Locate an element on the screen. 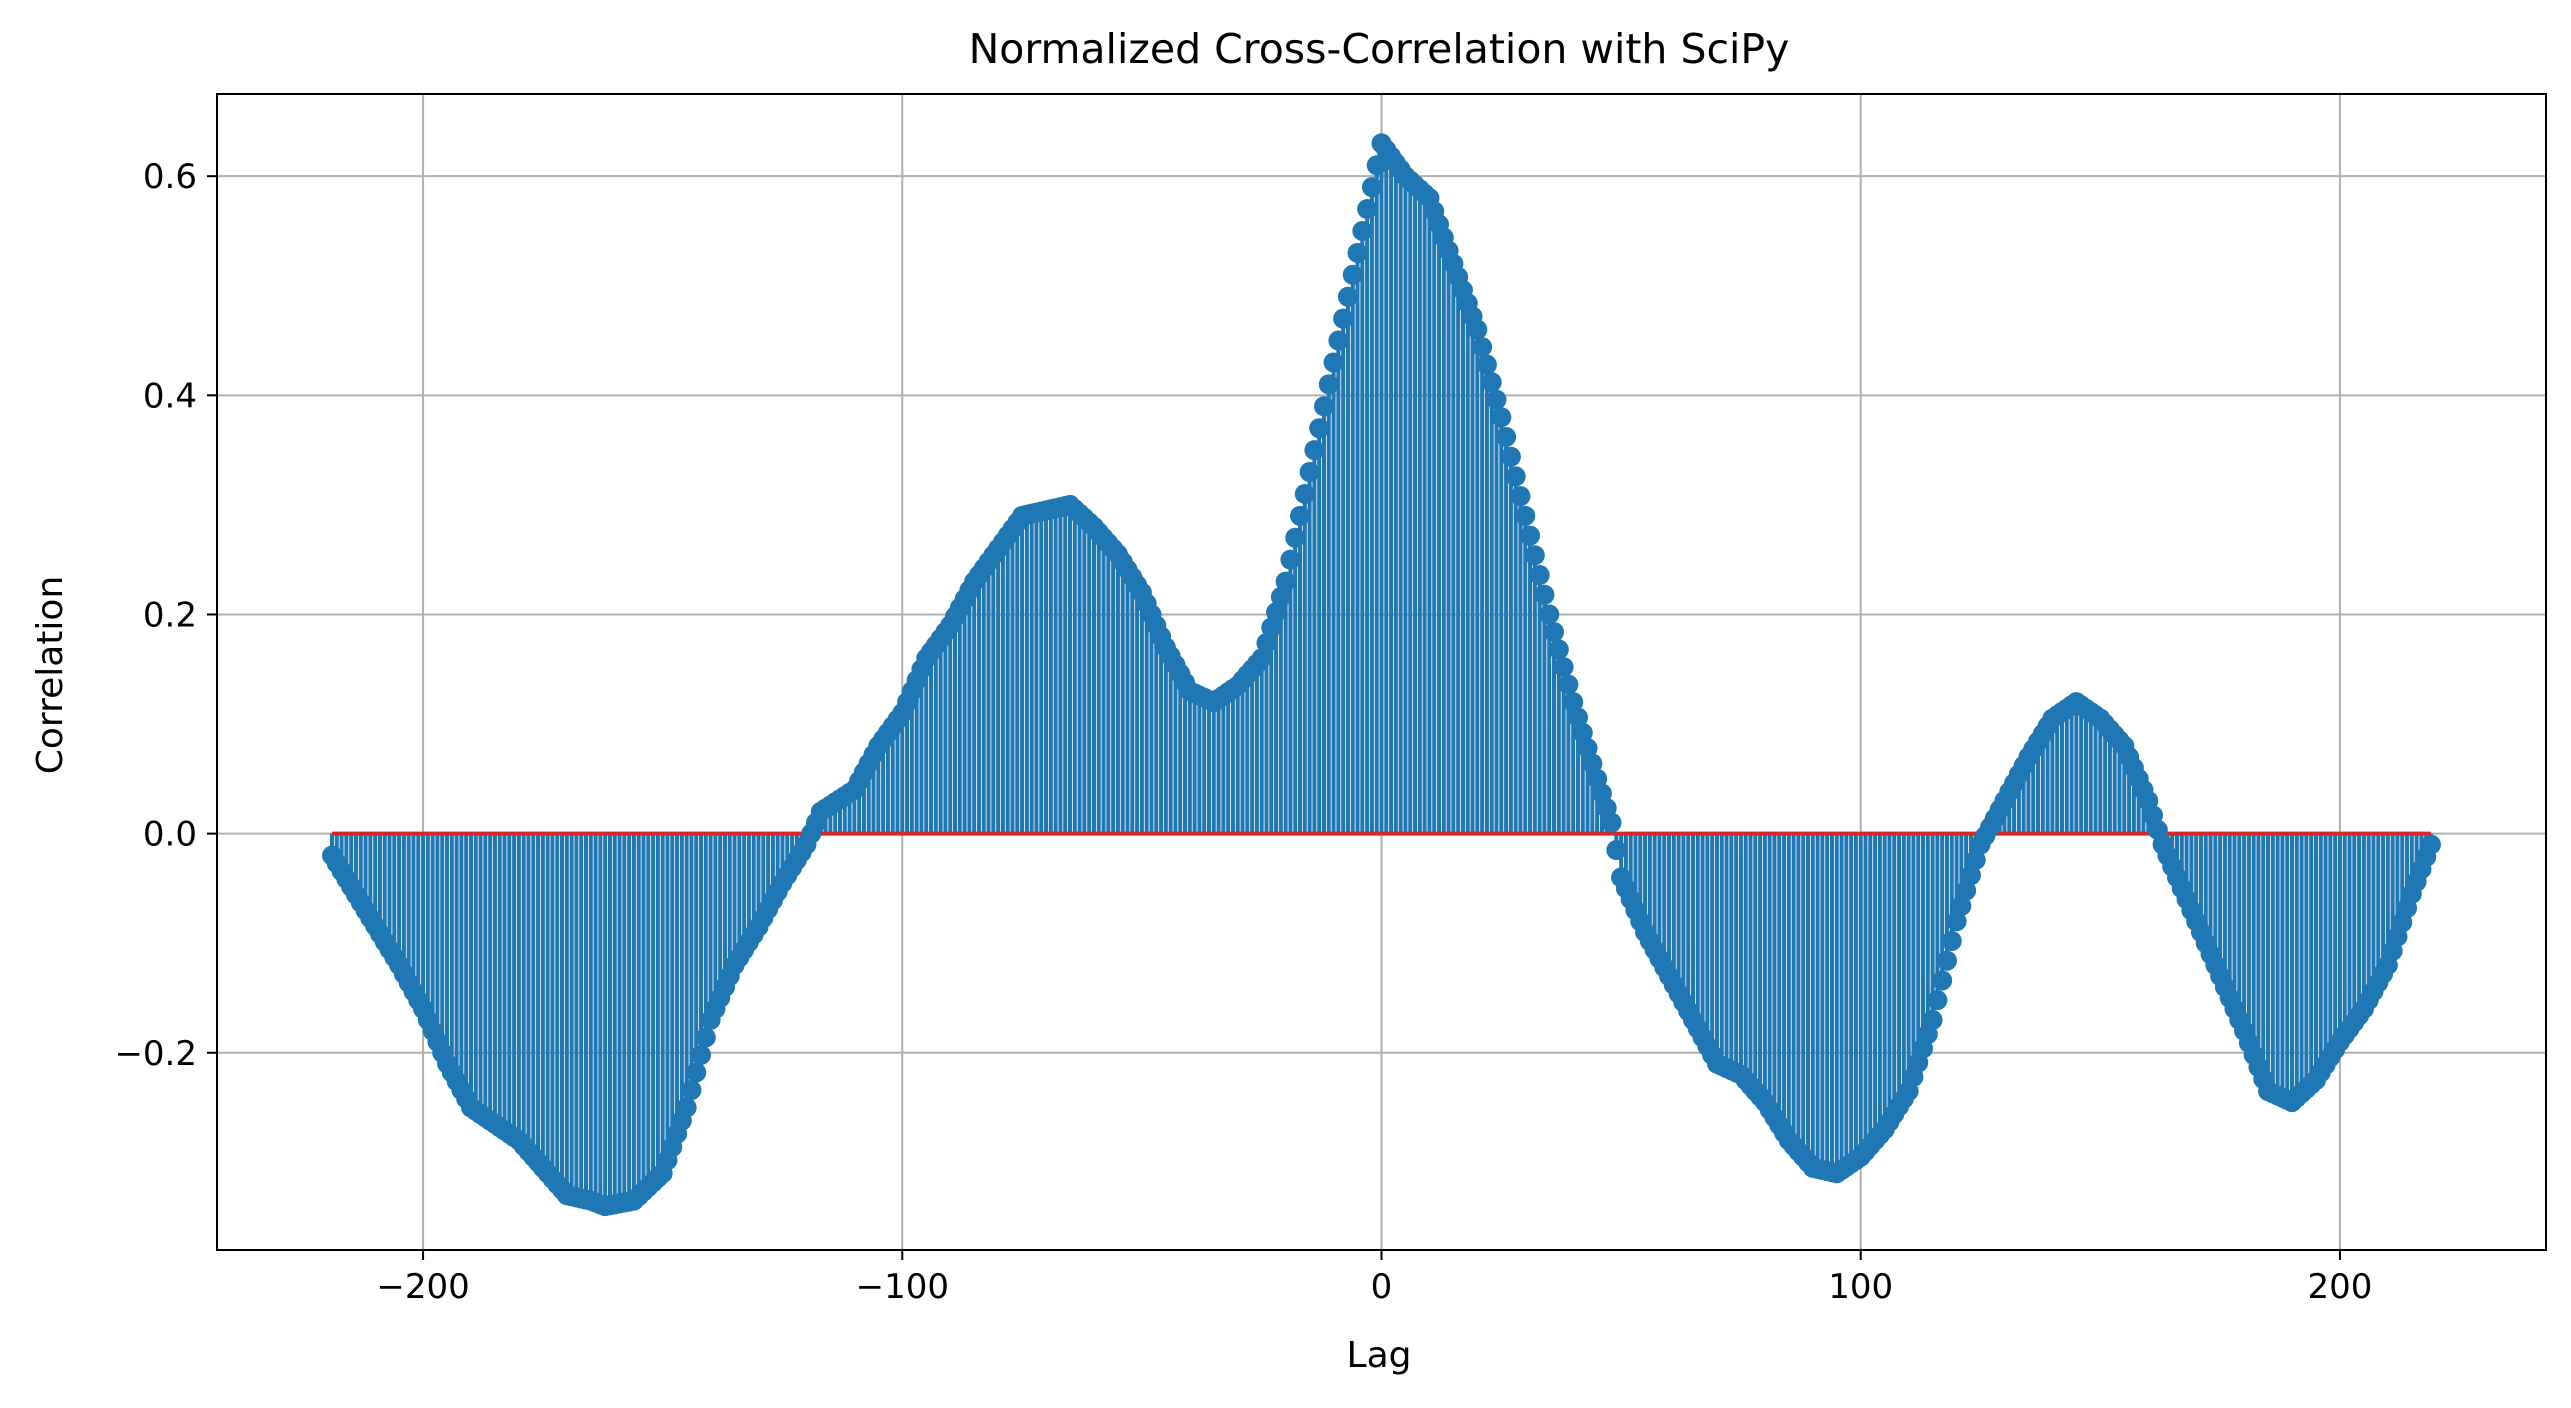 The width and height of the screenshot is (2571, 1408). x-tick-label: −100 is located at coordinates (902, 1287).